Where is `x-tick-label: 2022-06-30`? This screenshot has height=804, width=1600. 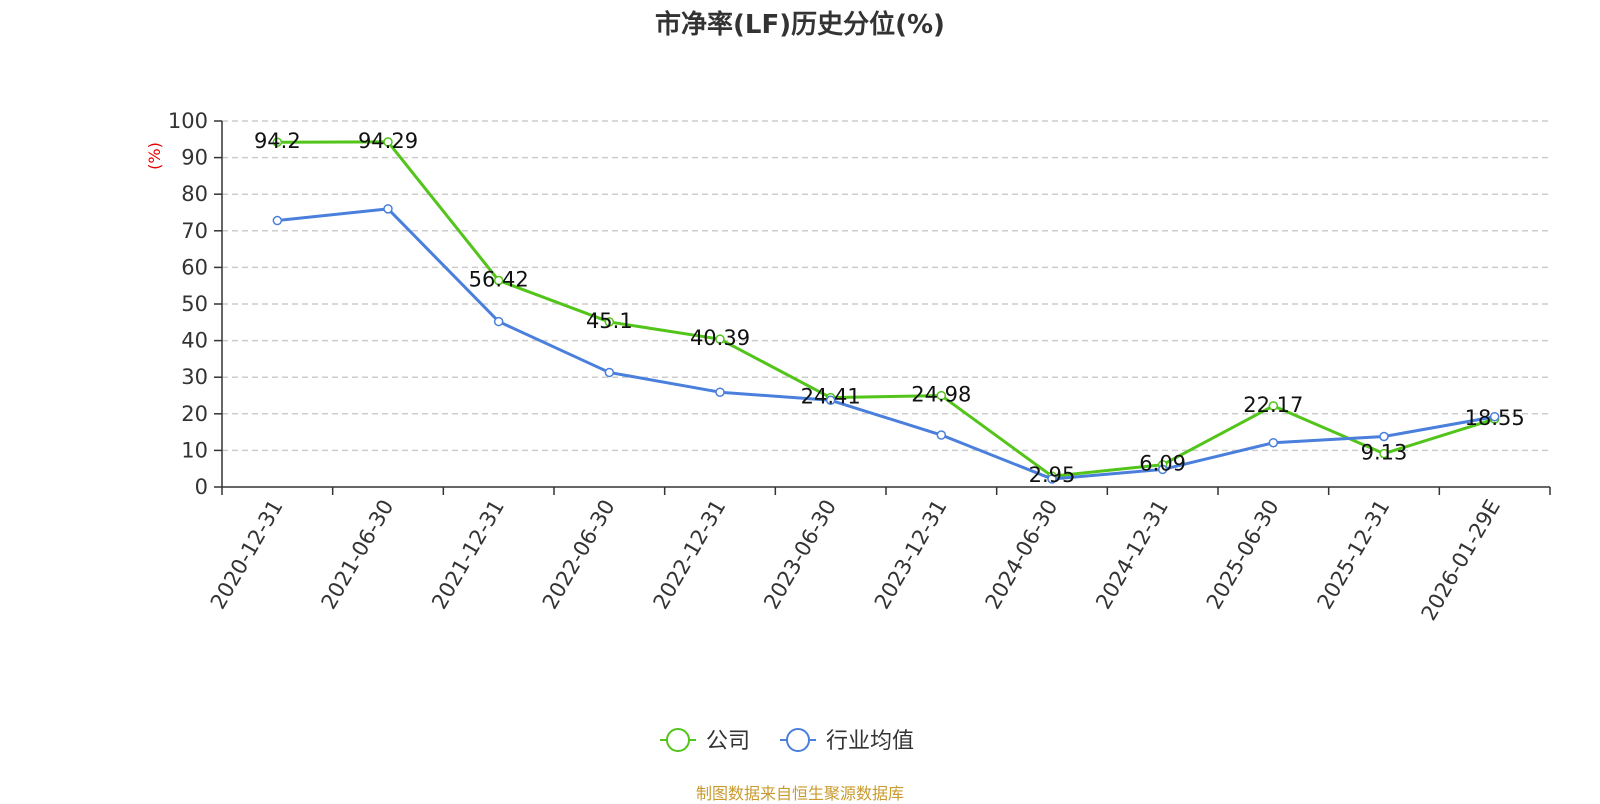 x-tick-label: 2022-06-30 is located at coordinates (579, 555).